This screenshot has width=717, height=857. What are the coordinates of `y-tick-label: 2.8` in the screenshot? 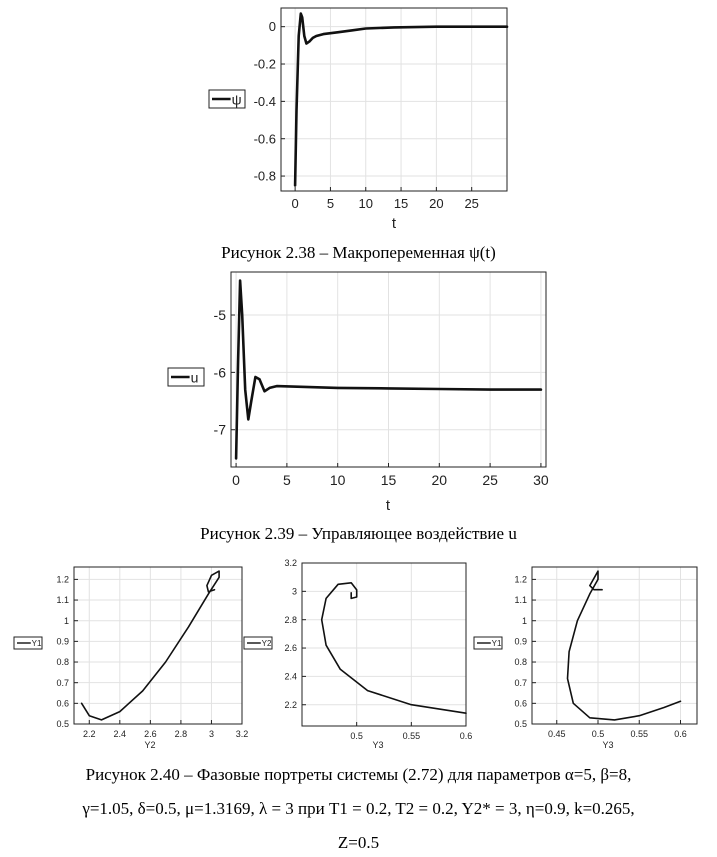 It's located at (290, 620).